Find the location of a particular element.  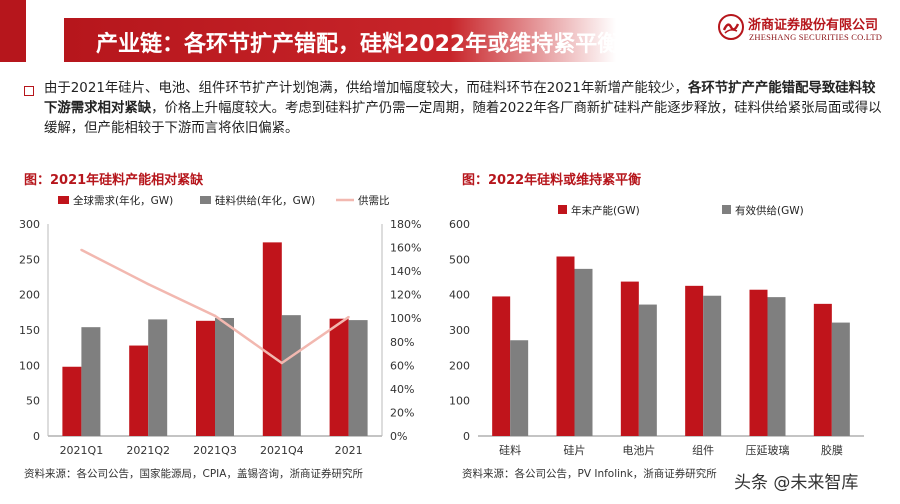

y-tick-label: 50 is located at coordinates (33, 401).